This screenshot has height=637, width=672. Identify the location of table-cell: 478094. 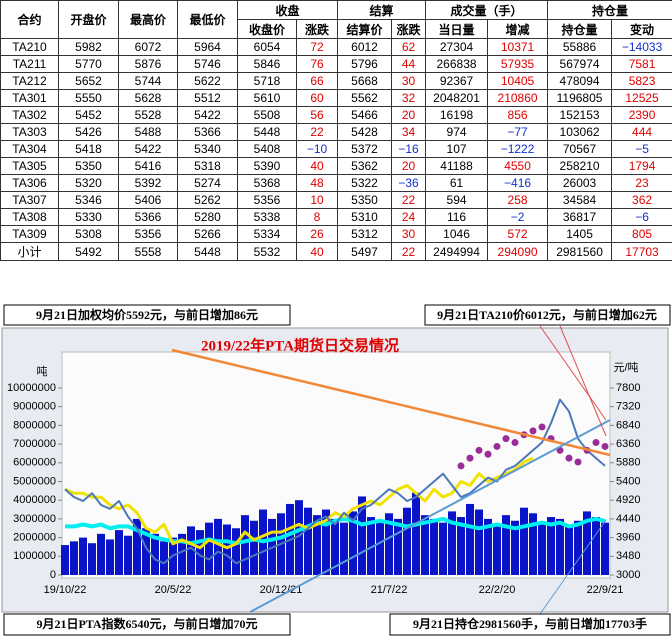
(580, 81).